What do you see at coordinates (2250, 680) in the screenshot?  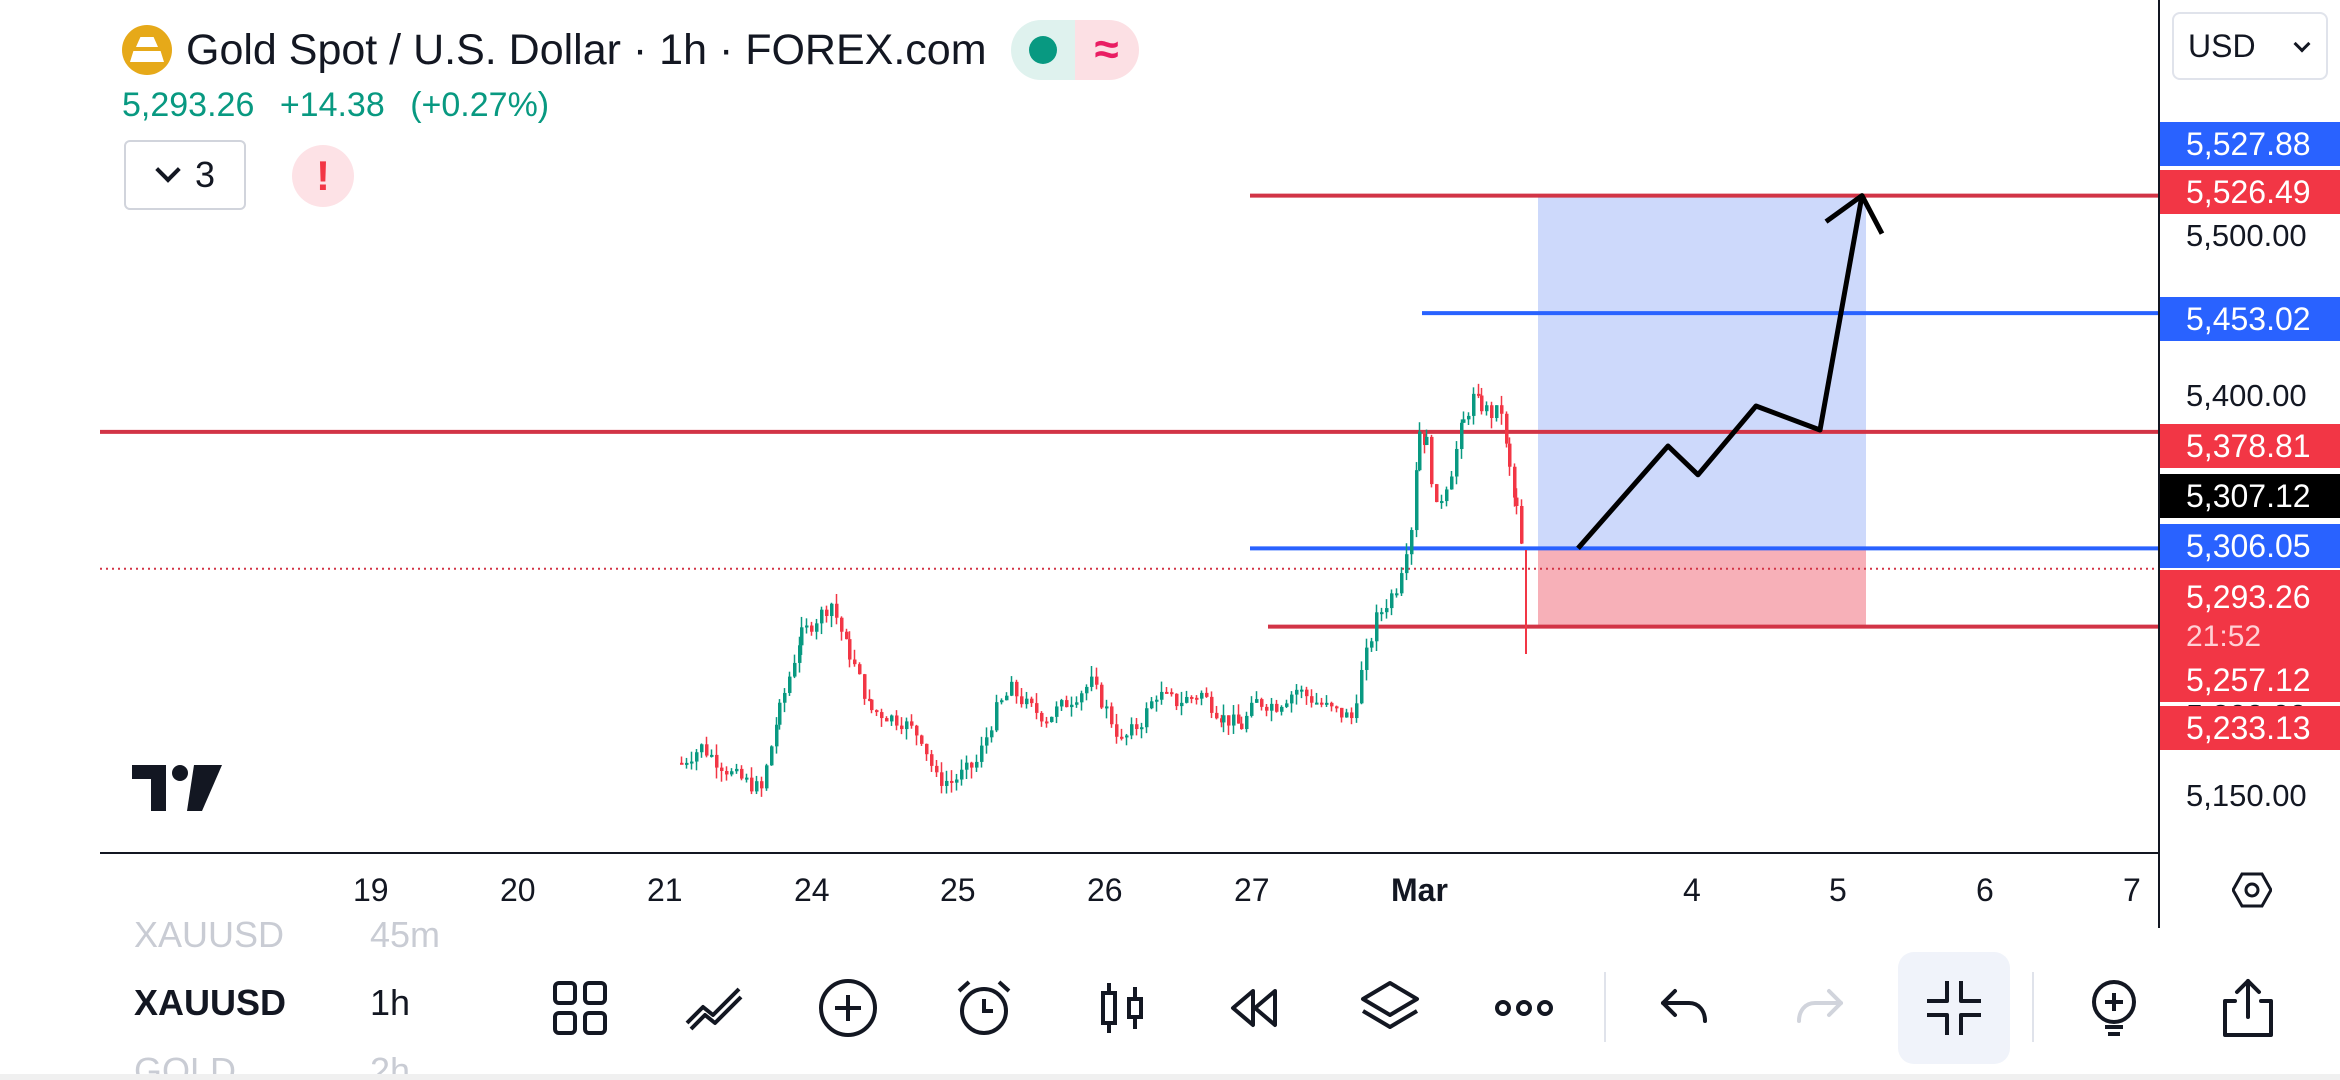 I see `price-label: 5,257.12` at bounding box center [2250, 680].